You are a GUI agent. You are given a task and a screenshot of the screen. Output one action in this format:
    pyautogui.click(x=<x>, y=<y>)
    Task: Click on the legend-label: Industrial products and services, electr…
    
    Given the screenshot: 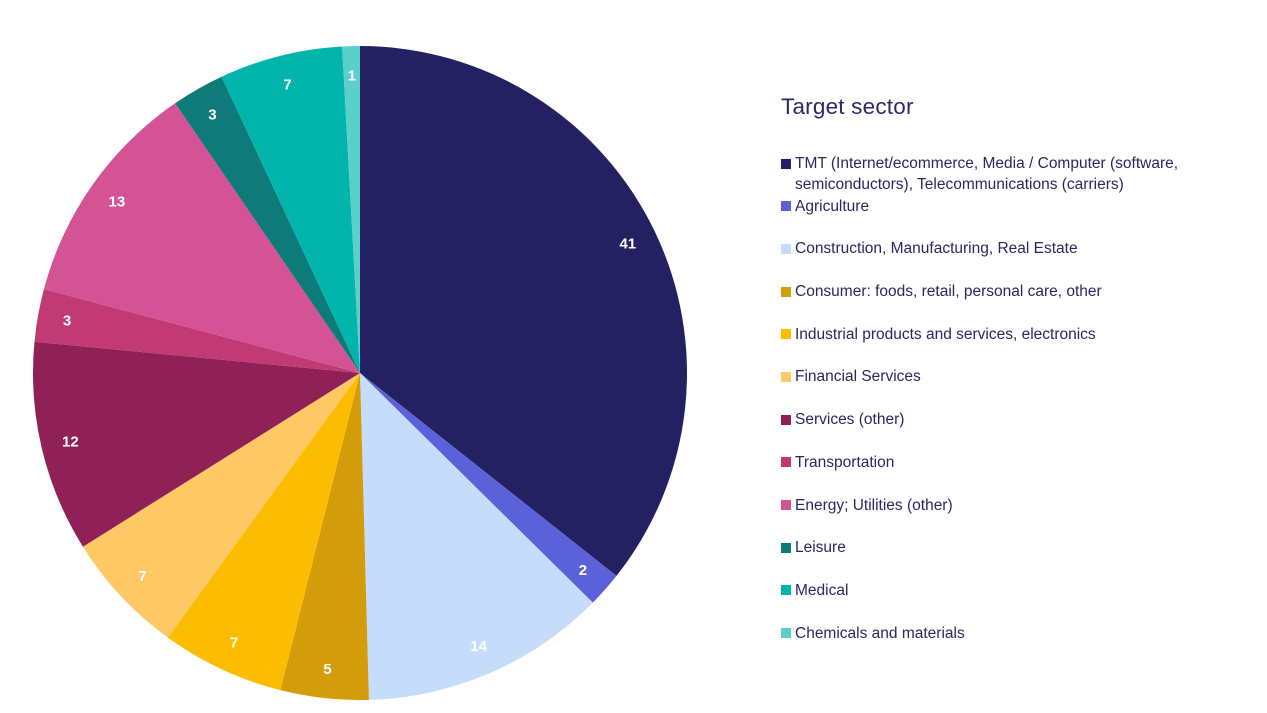 What is the action you would take?
    pyautogui.click(x=945, y=334)
    